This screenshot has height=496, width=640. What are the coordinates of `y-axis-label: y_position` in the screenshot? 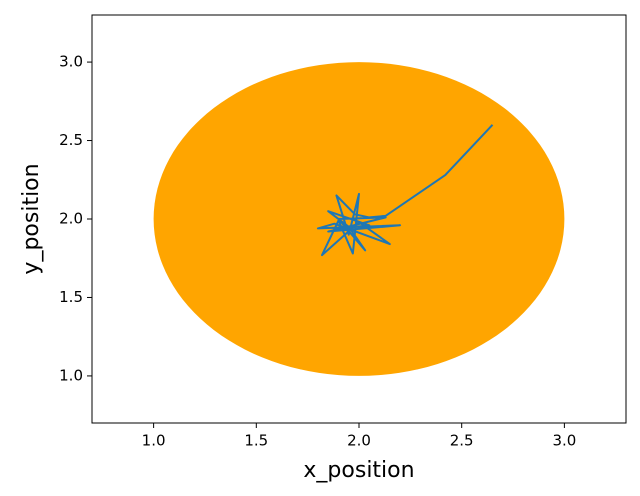 It's located at (31, 218).